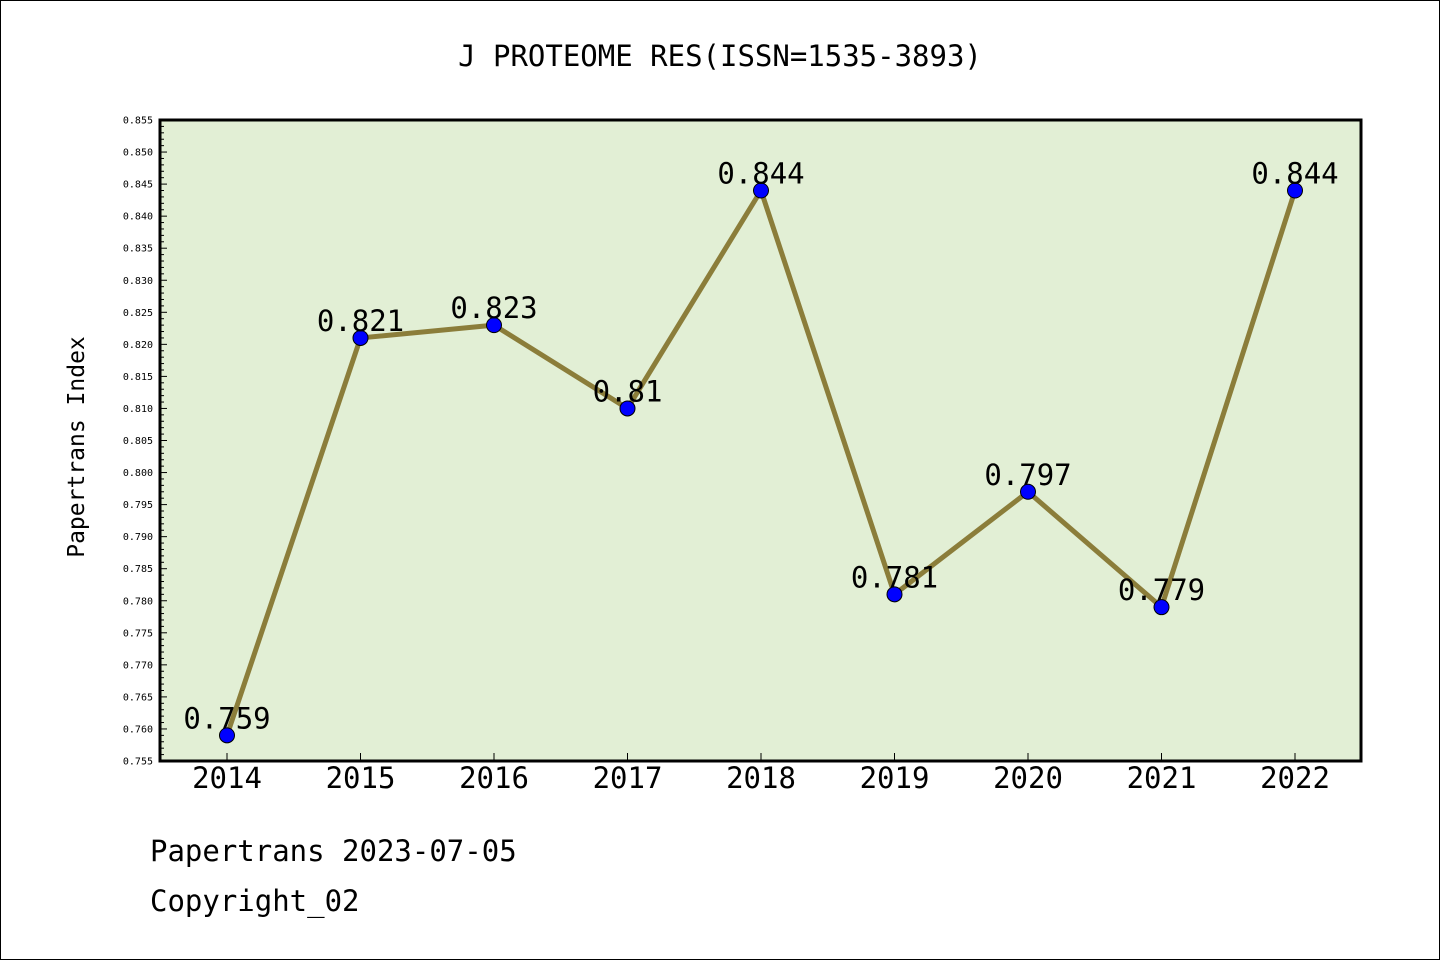  I want to click on data-label: 0.821, so click(360, 321).